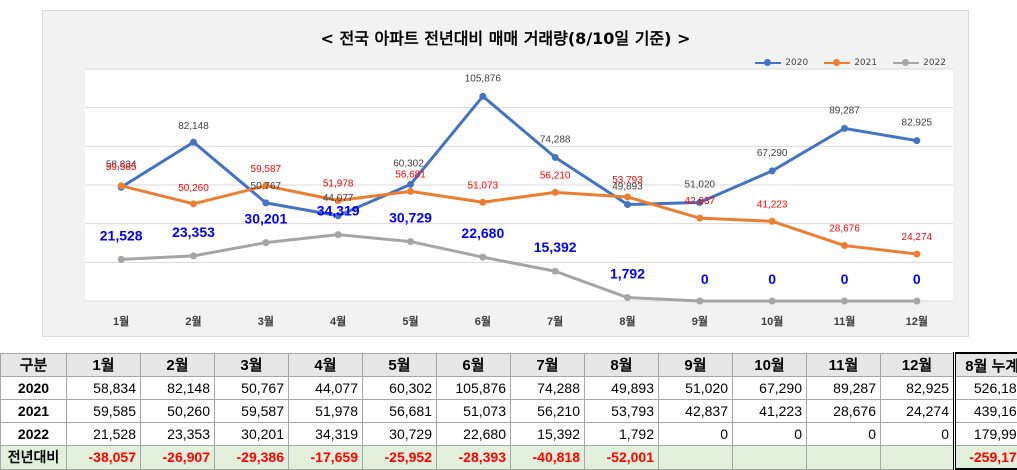 The image size is (1017, 470). Describe the element at coordinates (34, 365) in the screenshot. I see `header-cell: 구분` at that location.